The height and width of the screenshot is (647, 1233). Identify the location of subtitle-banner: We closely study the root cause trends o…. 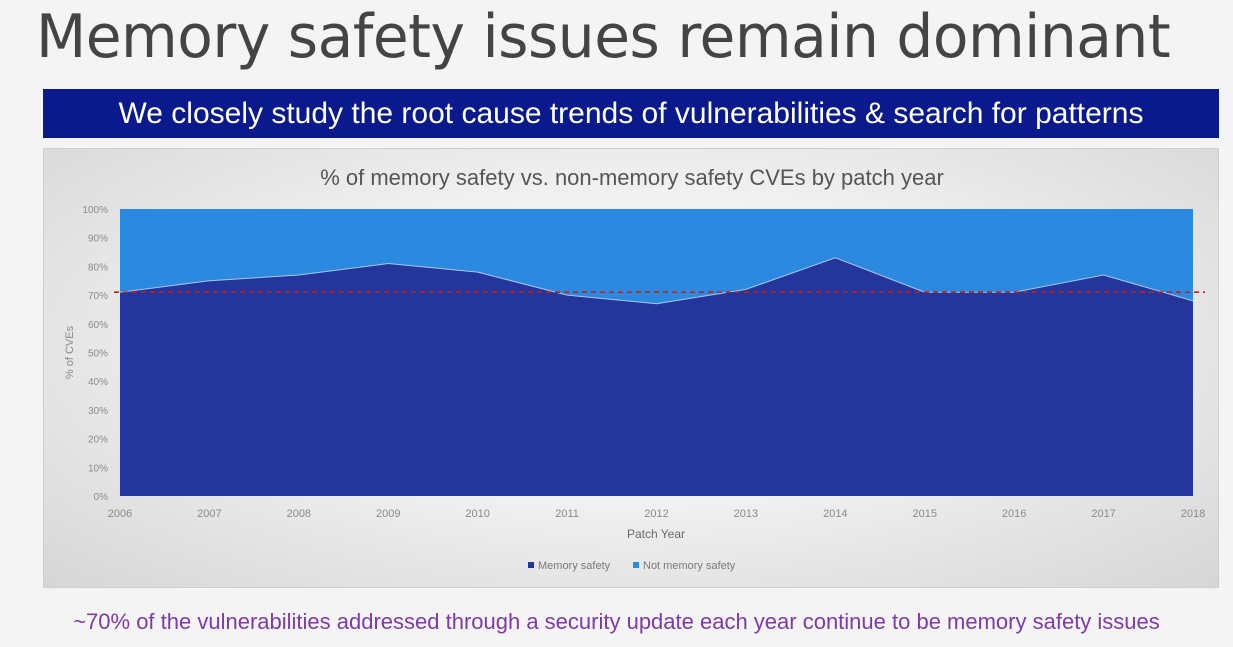
(631, 113).